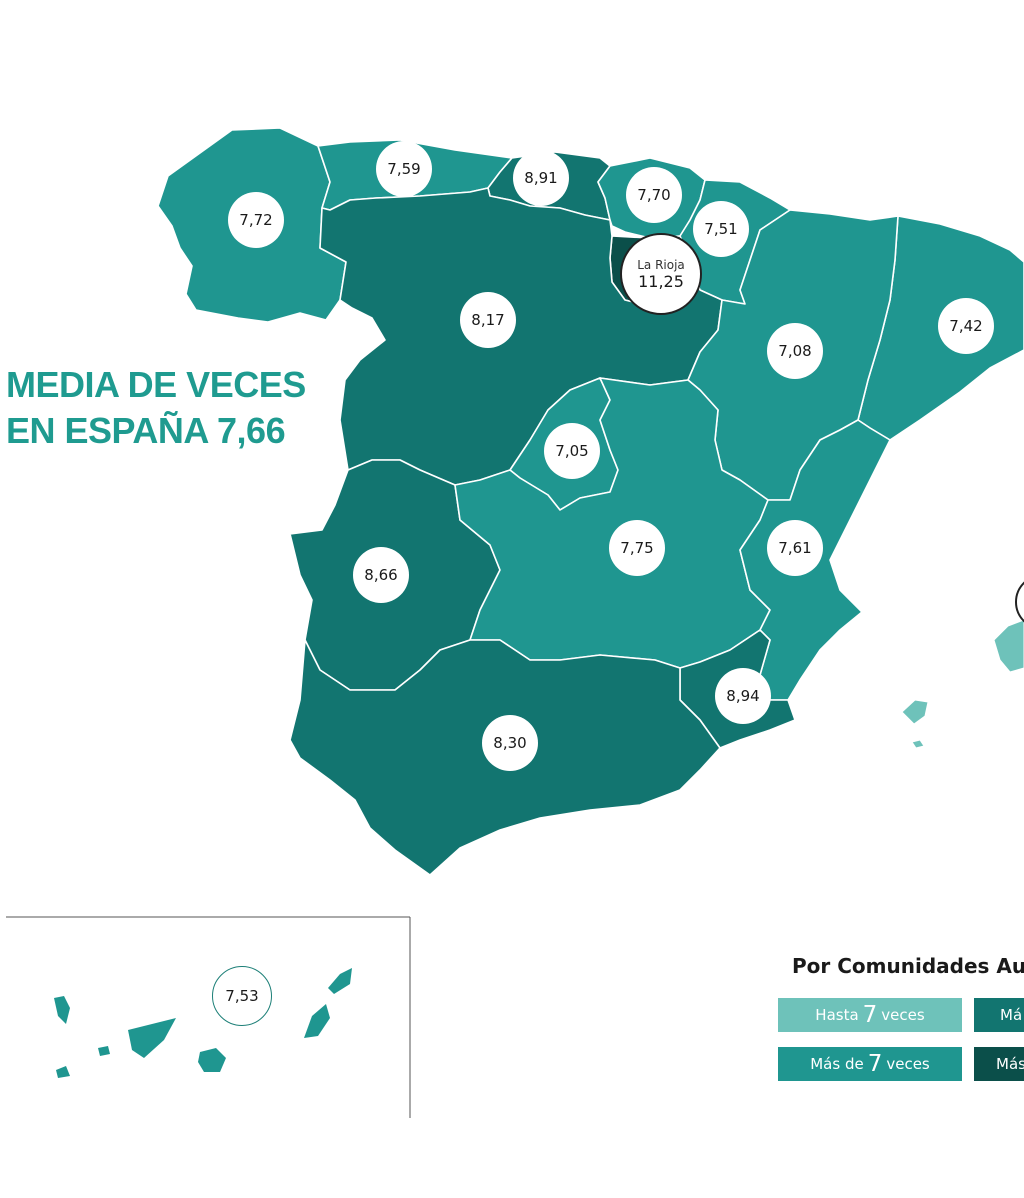  Describe the element at coordinates (915, 712) in the screenshot. I see `region-ibiza` at that location.